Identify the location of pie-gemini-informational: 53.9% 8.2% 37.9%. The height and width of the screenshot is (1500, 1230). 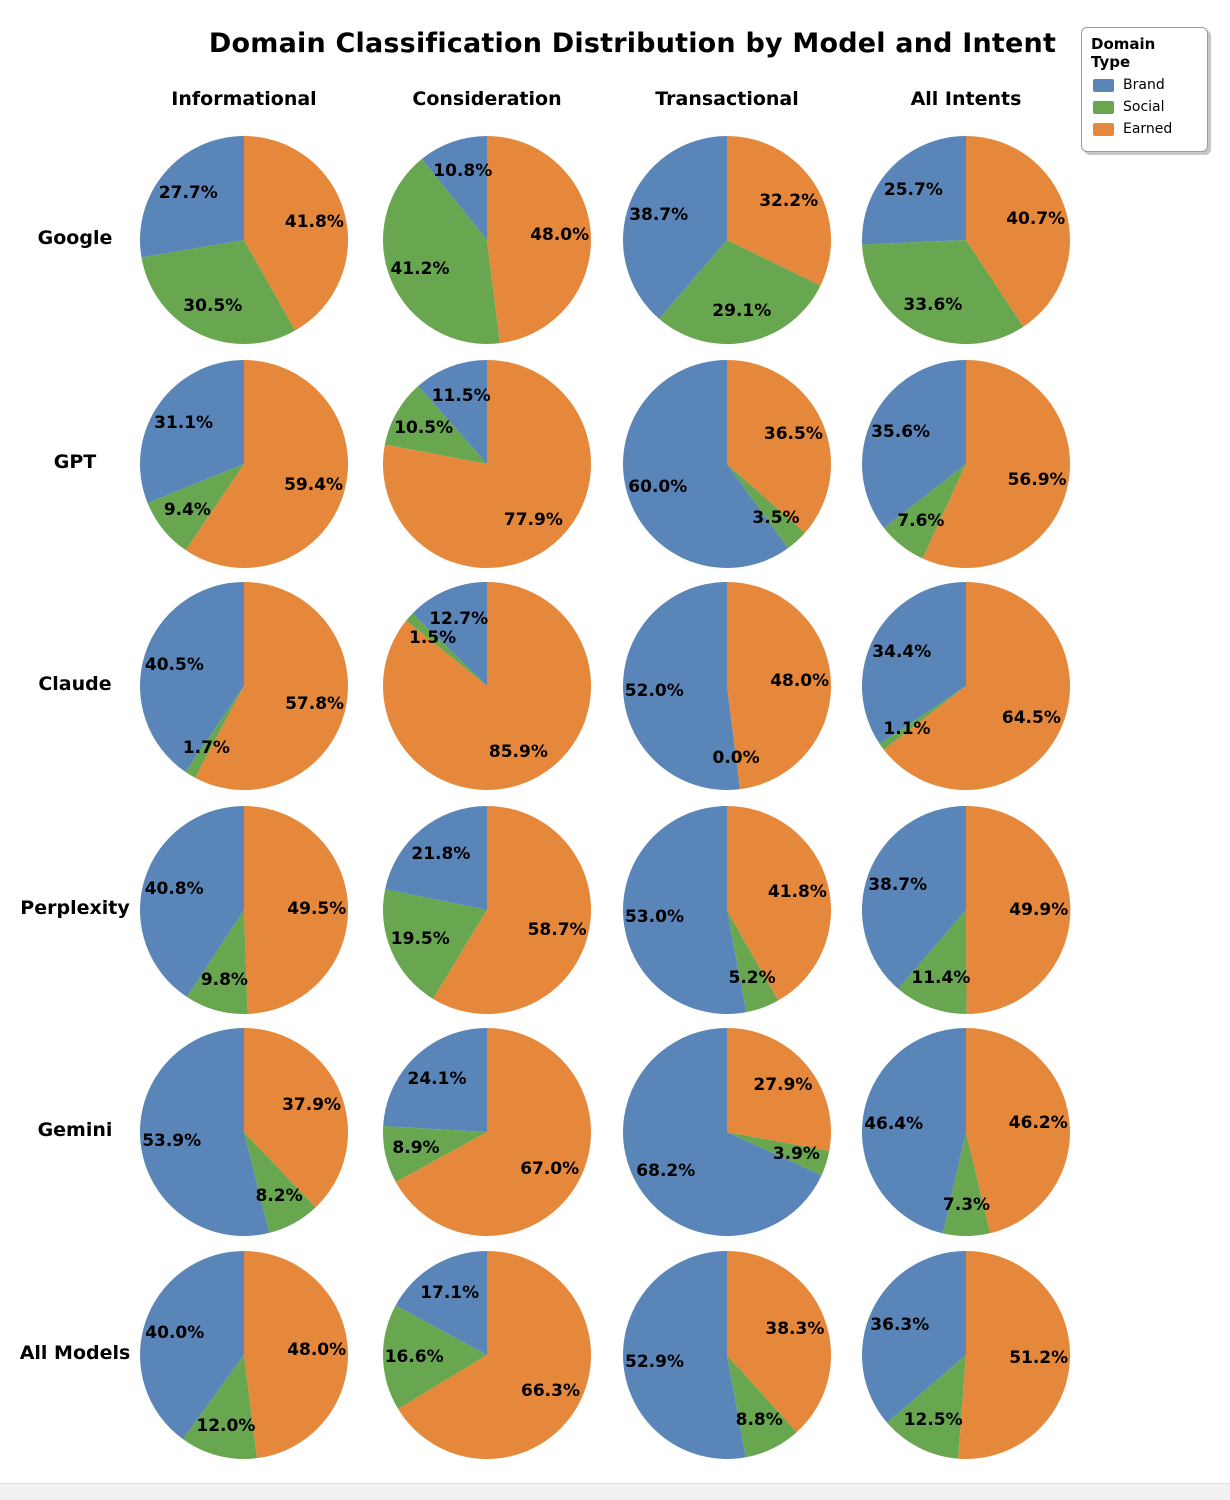
(244, 1132).